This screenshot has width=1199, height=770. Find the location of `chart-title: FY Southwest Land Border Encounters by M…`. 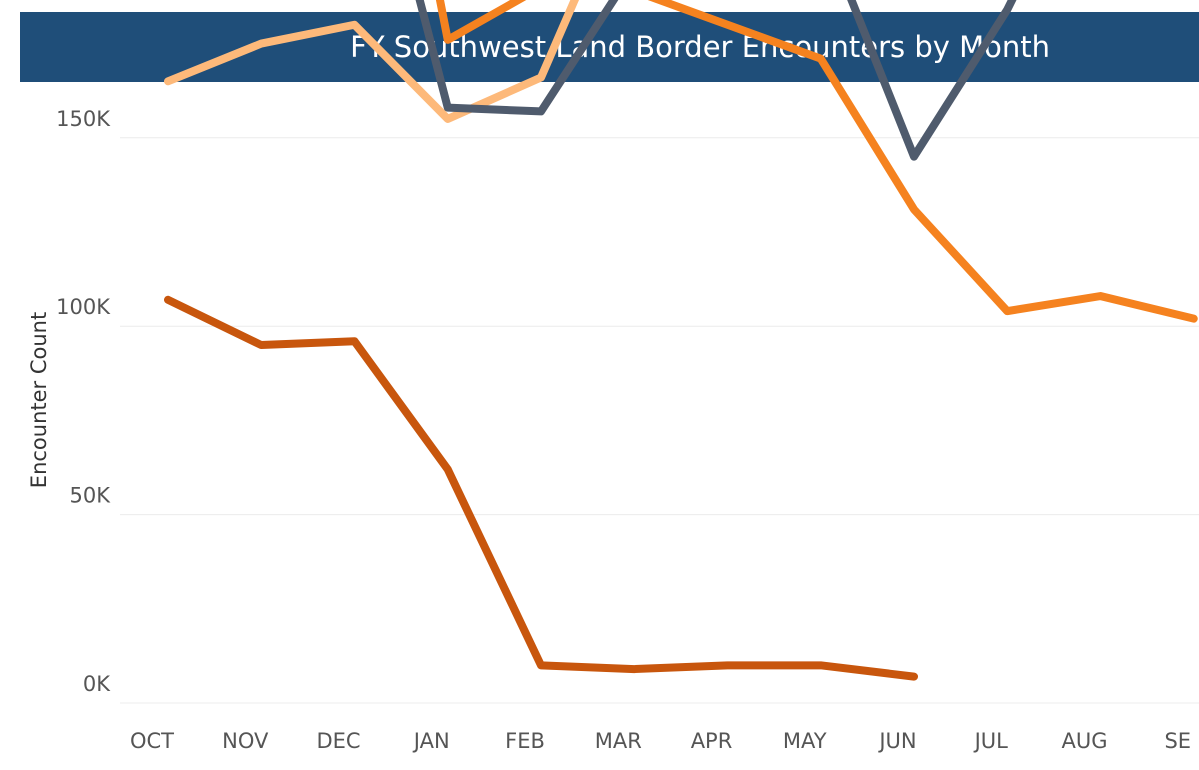

chart-title: FY Southwest Land Border Encounters by M… is located at coordinates (700, 47).